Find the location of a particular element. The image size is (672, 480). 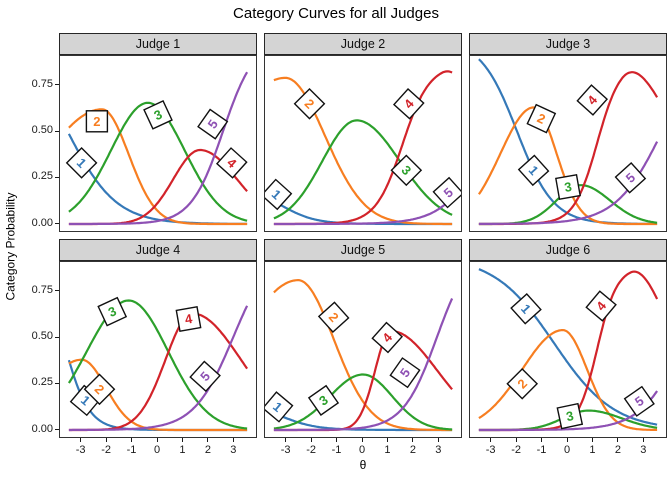

y-tick-label: 0.75 is located at coordinates (42, 289).